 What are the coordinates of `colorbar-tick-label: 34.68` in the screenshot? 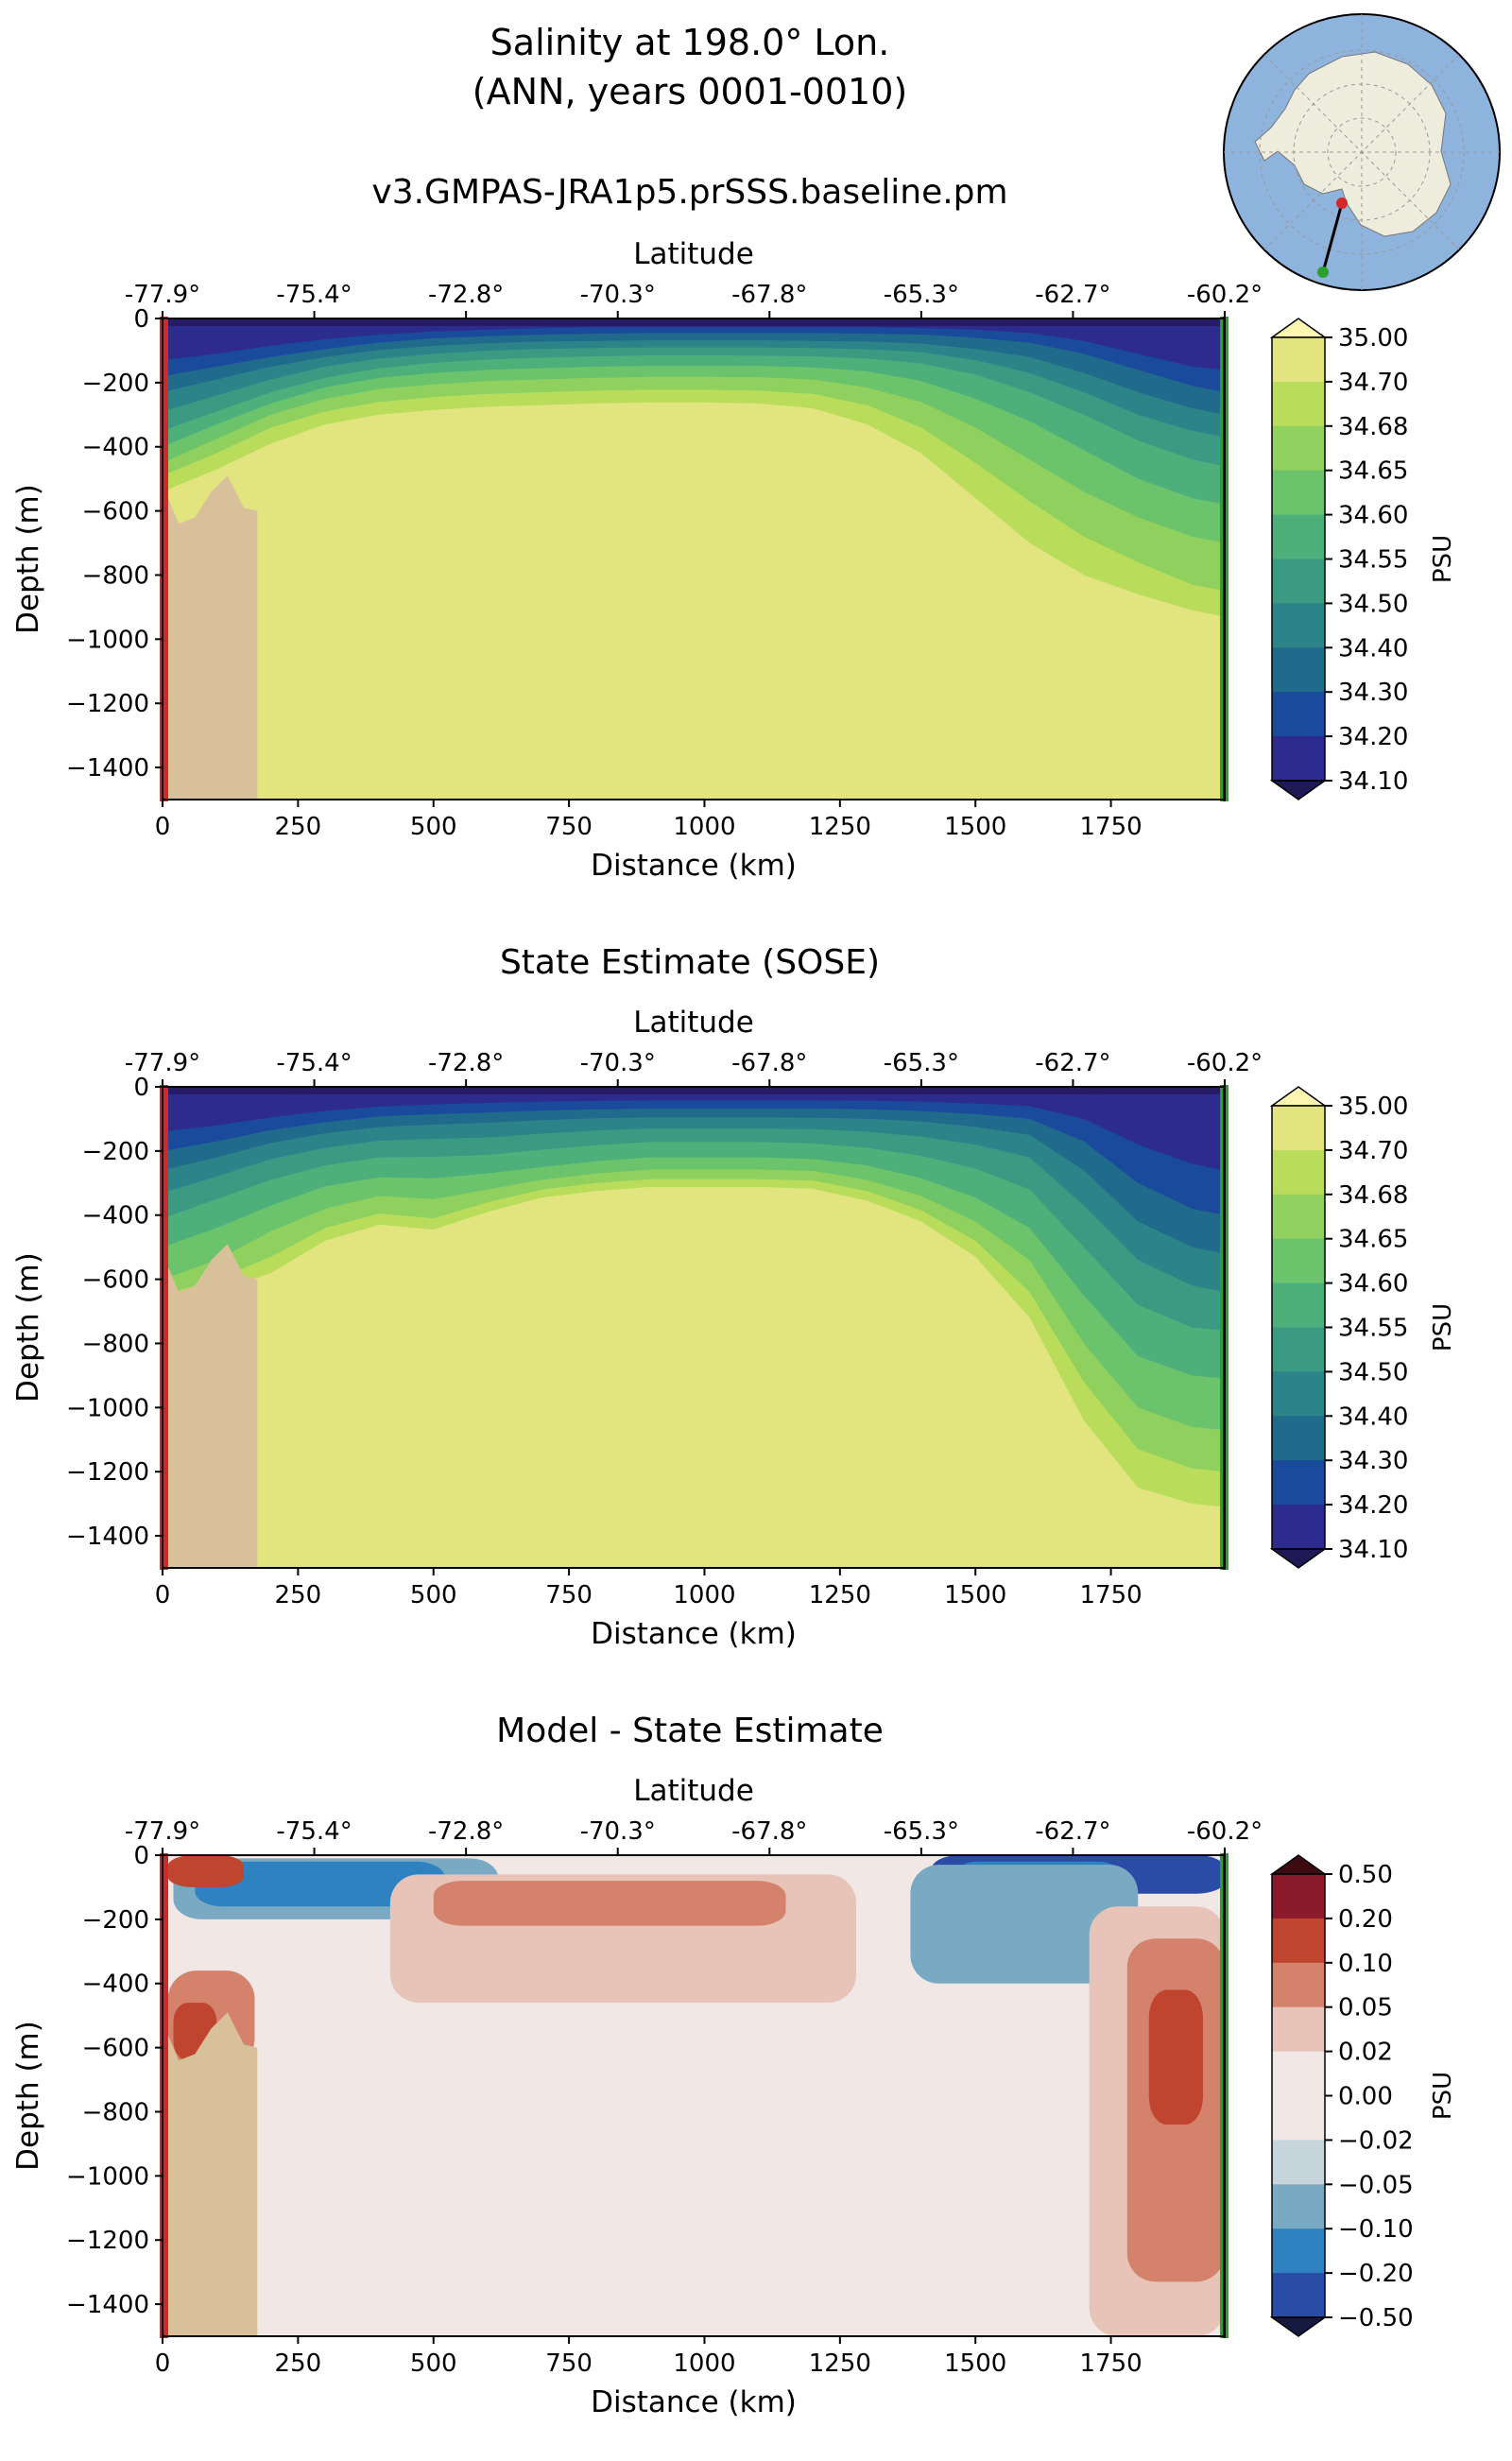 It's located at (1373, 427).